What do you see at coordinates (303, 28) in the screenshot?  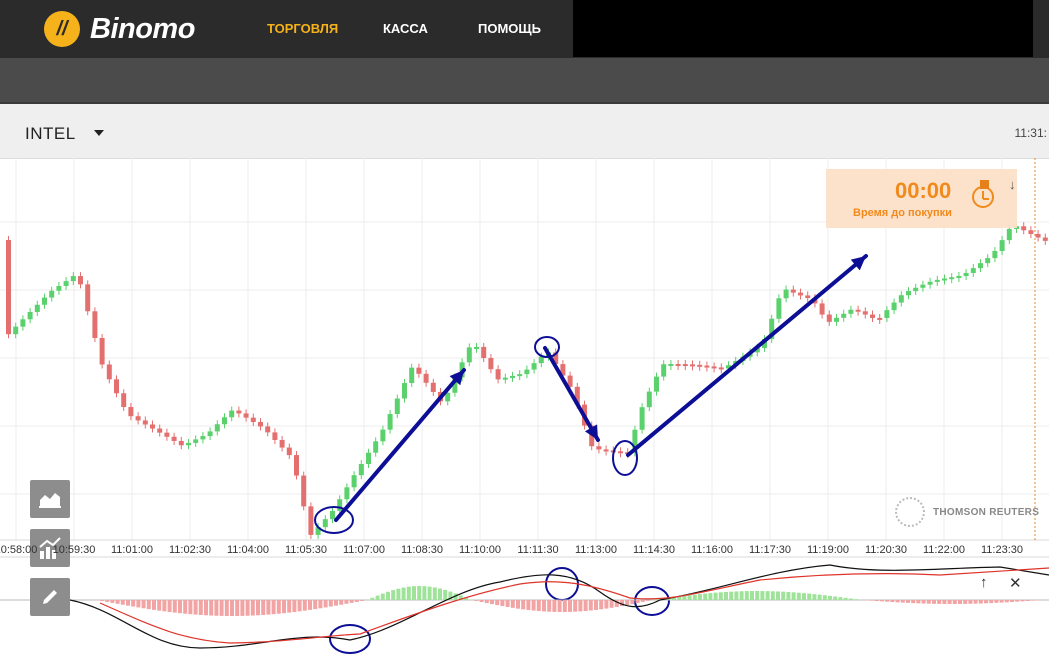 I see `nav-trading: ТОРГОВЛЯ` at bounding box center [303, 28].